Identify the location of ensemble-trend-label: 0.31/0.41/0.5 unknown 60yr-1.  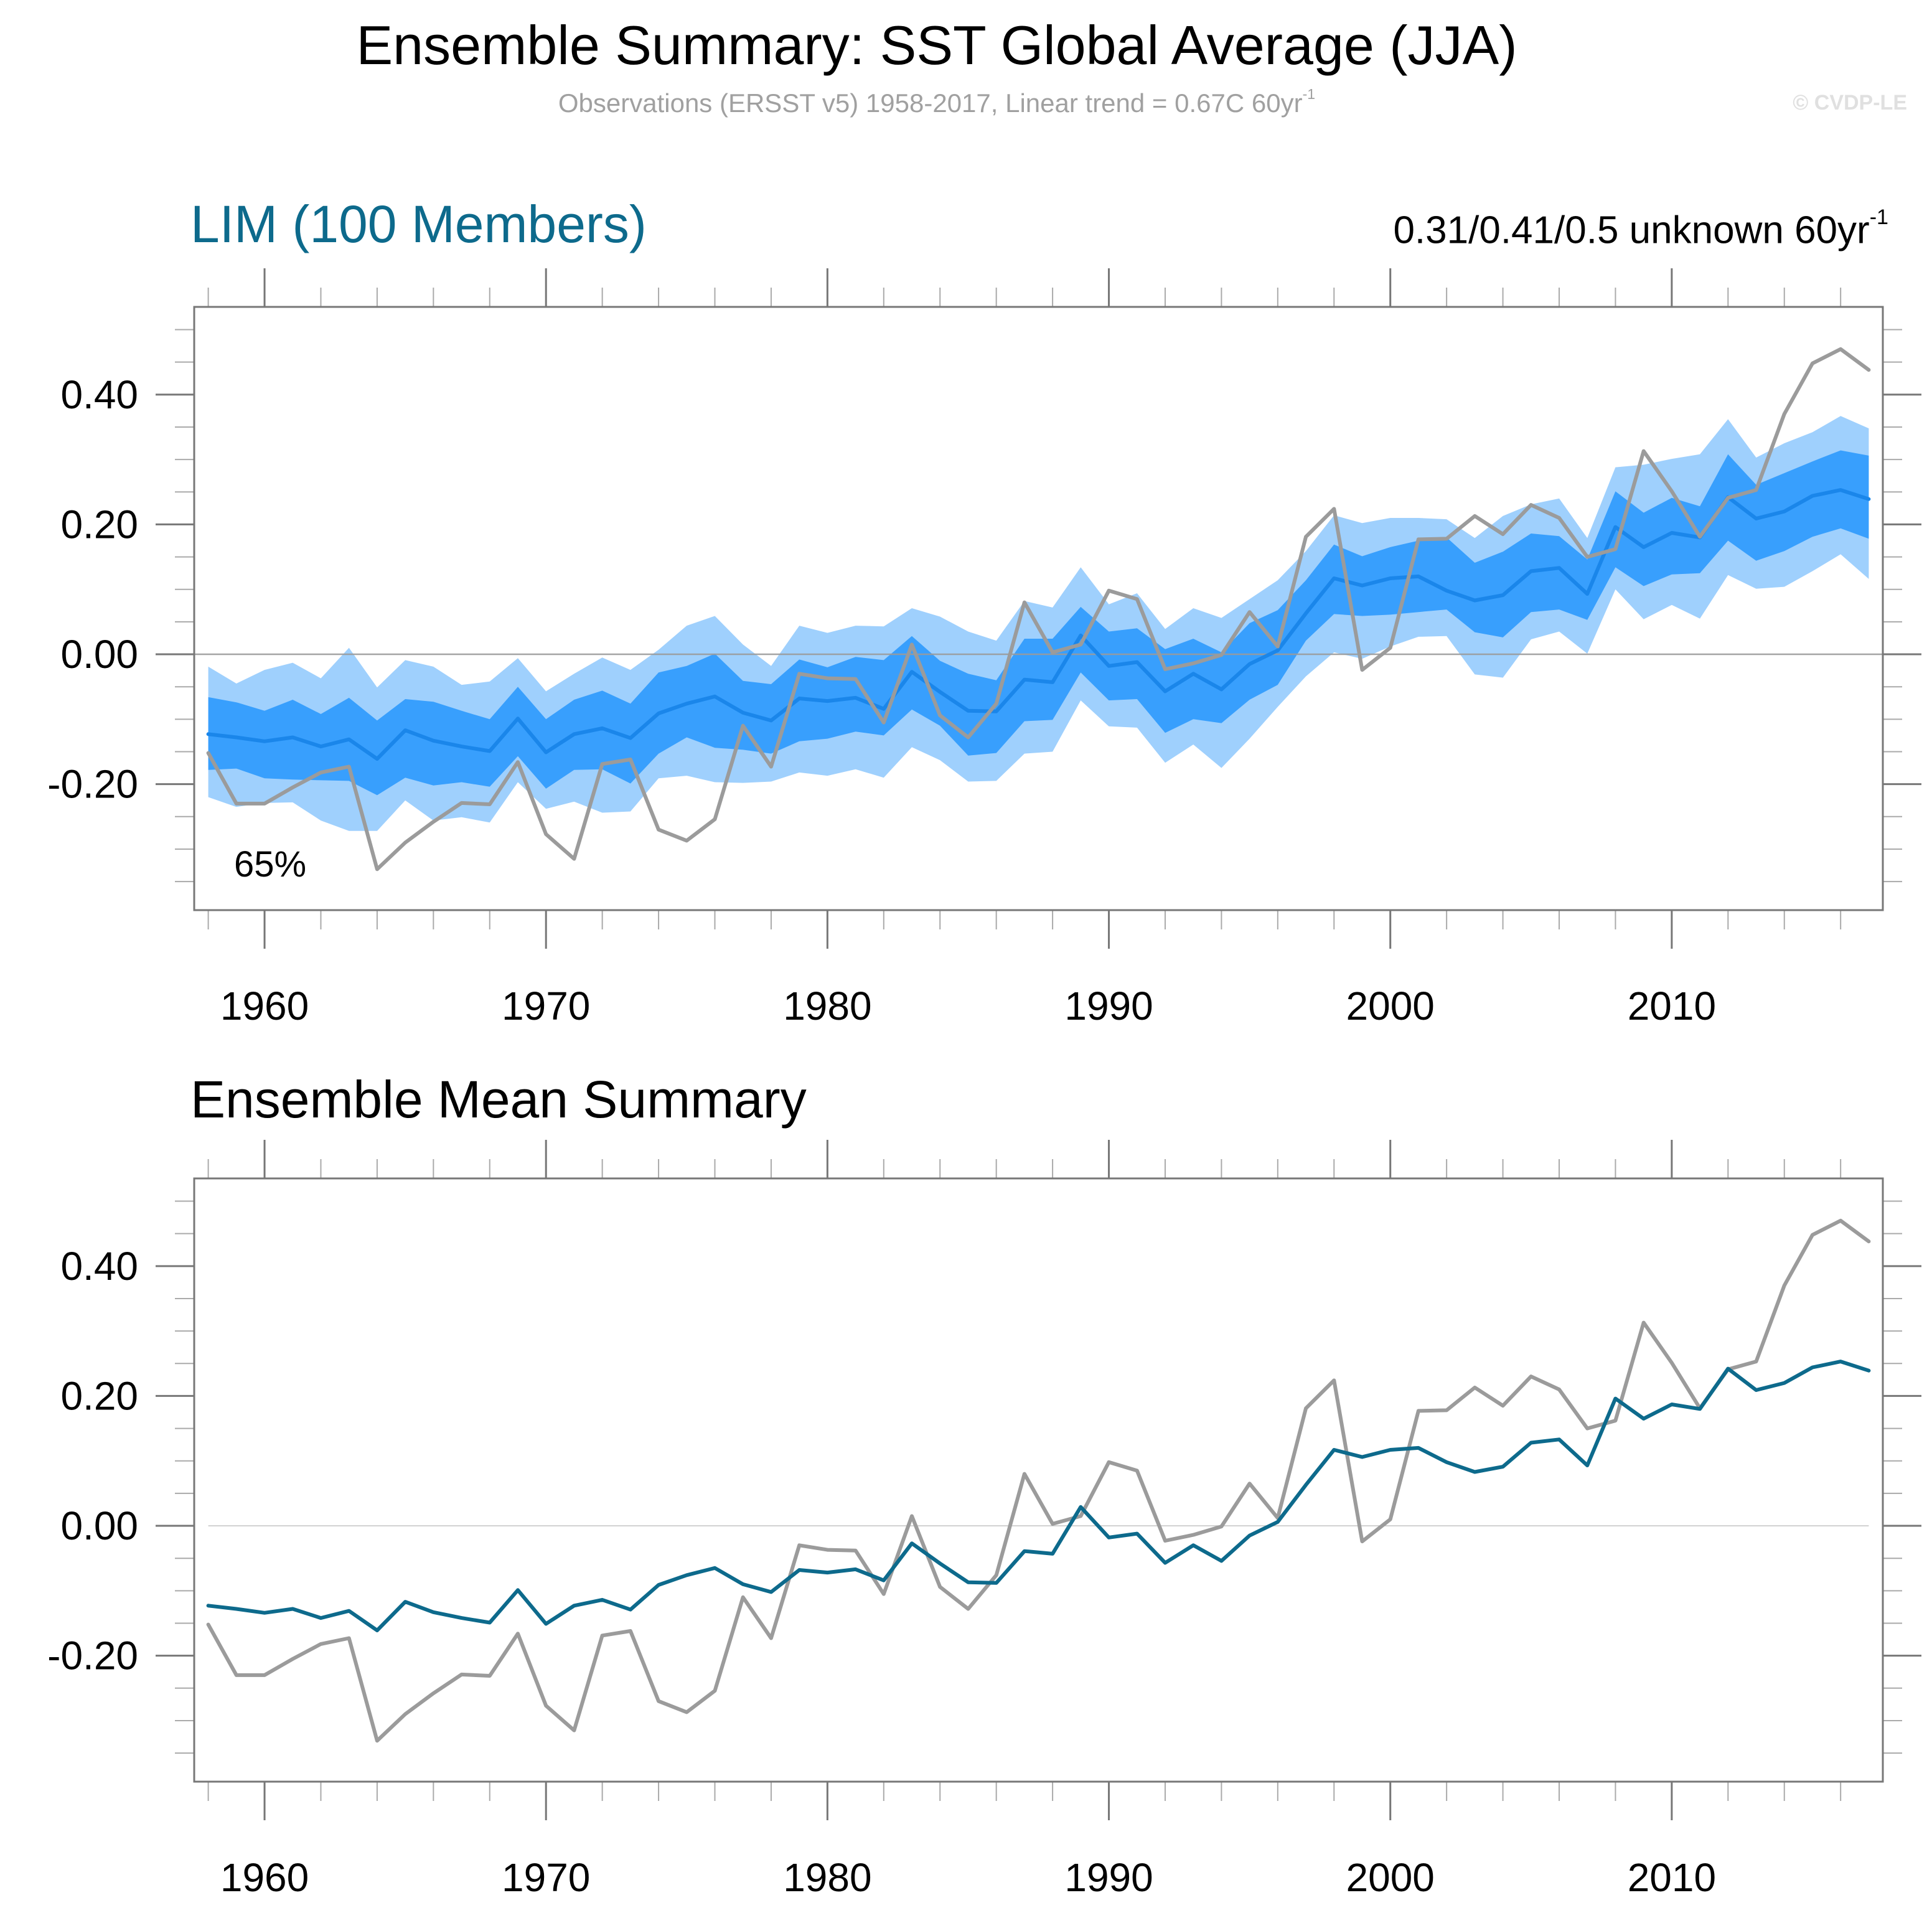
(1641, 229).